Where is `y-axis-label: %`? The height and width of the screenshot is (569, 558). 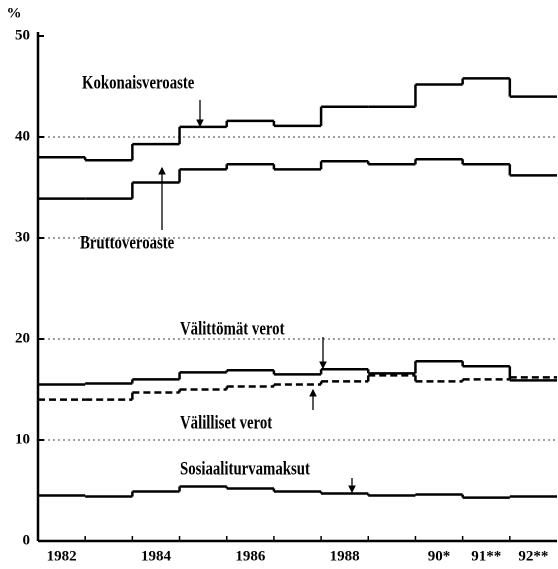
y-axis-label: % is located at coordinates (14, 13).